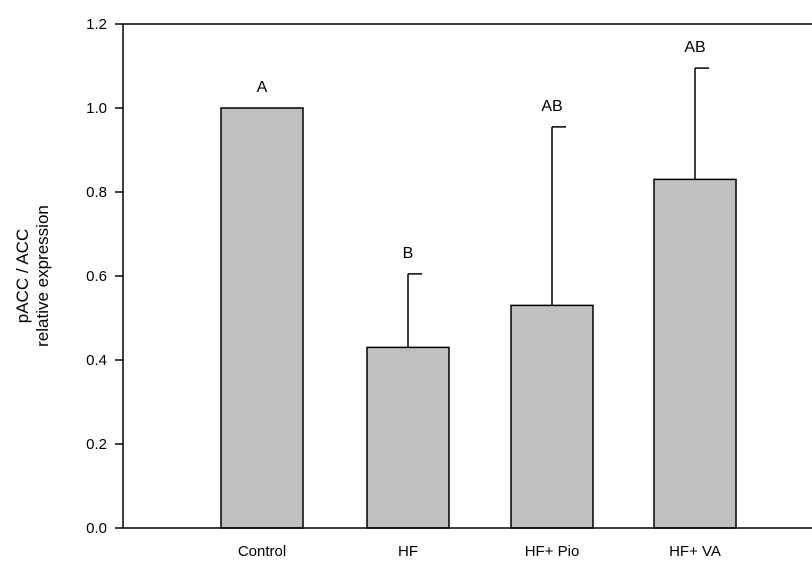 Image resolution: width=812 pixels, height=572 pixels. Describe the element at coordinates (42, 276) in the screenshot. I see `y-axis-label-line-2: relative expression` at that location.